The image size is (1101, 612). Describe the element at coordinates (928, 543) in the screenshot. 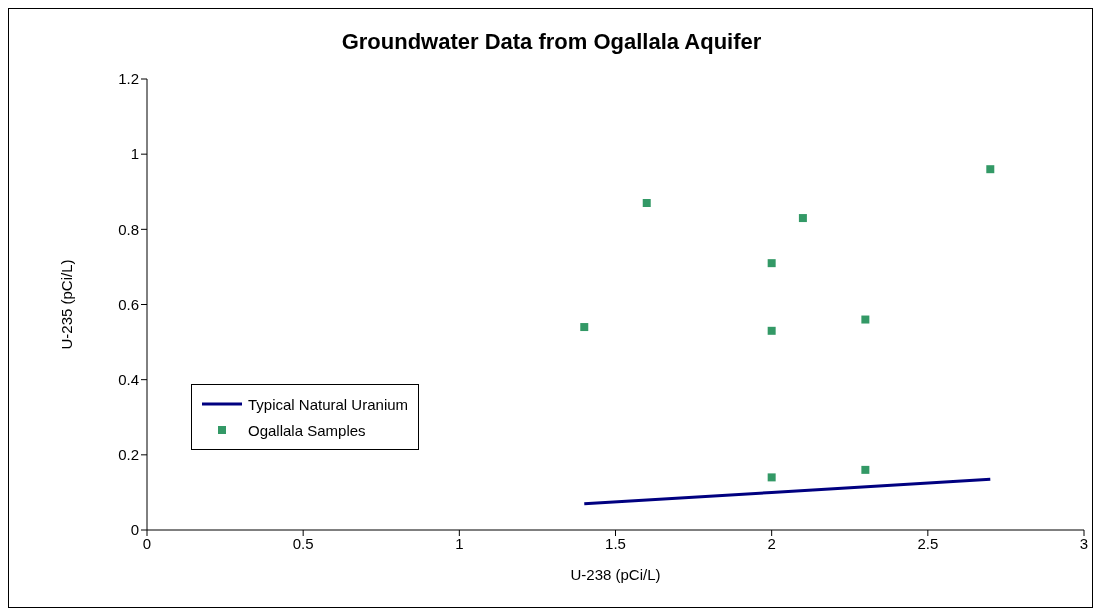

I see `x-tick-label: 2.5` at that location.